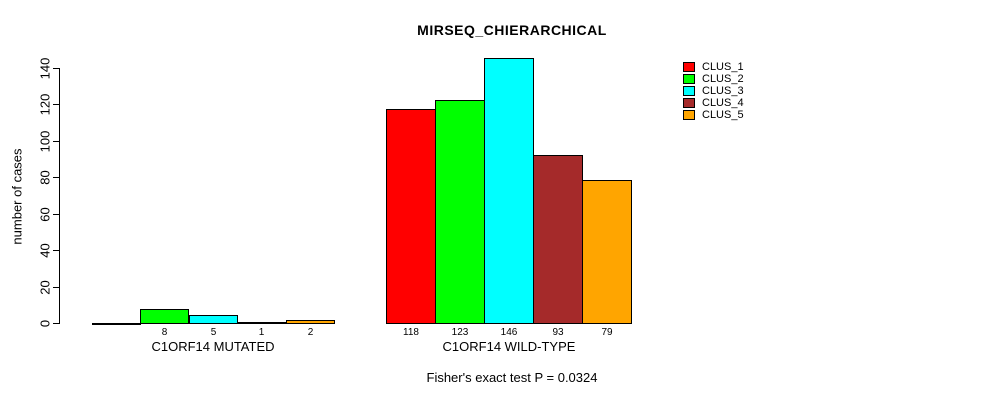  What do you see at coordinates (164, 316) in the screenshot?
I see `bar-clus_2-group1` at bounding box center [164, 316].